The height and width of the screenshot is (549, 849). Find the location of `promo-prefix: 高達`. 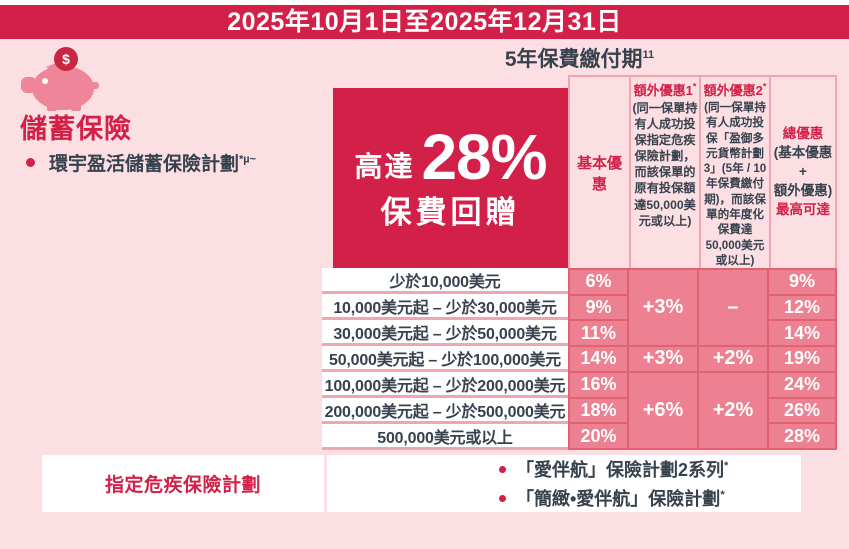

promo-prefix: 高達 is located at coordinates (384, 166).